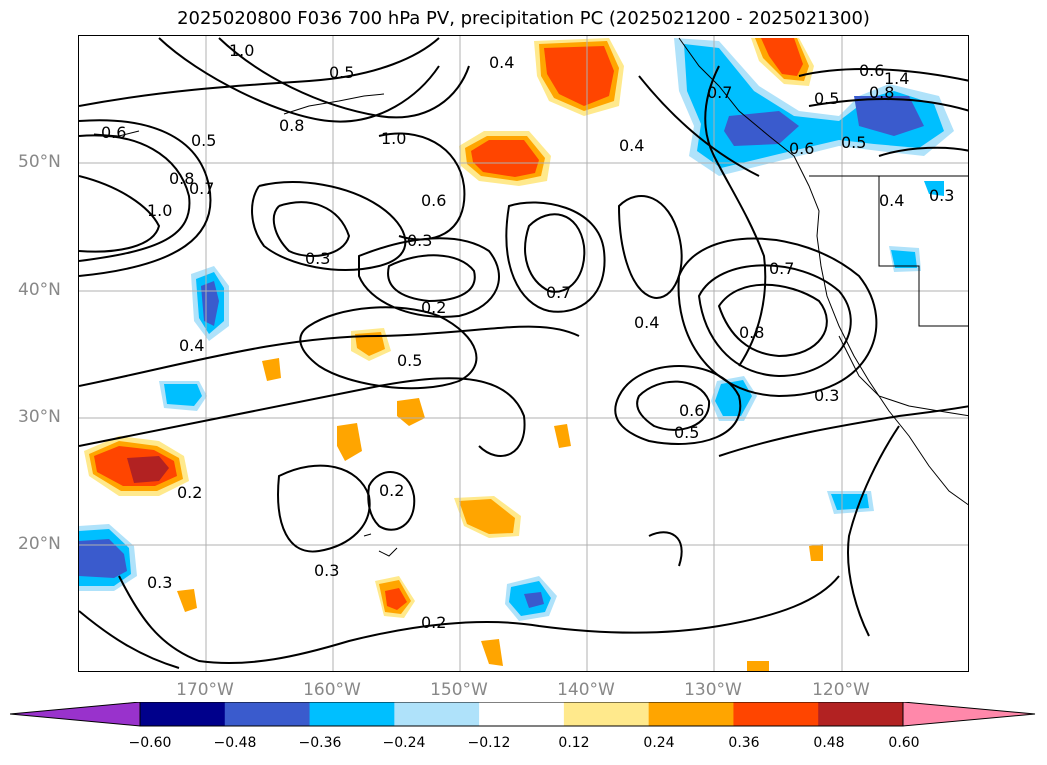 The height and width of the screenshot is (765, 1047). I want to click on lat-label-20n: 20°N, so click(39, 544).